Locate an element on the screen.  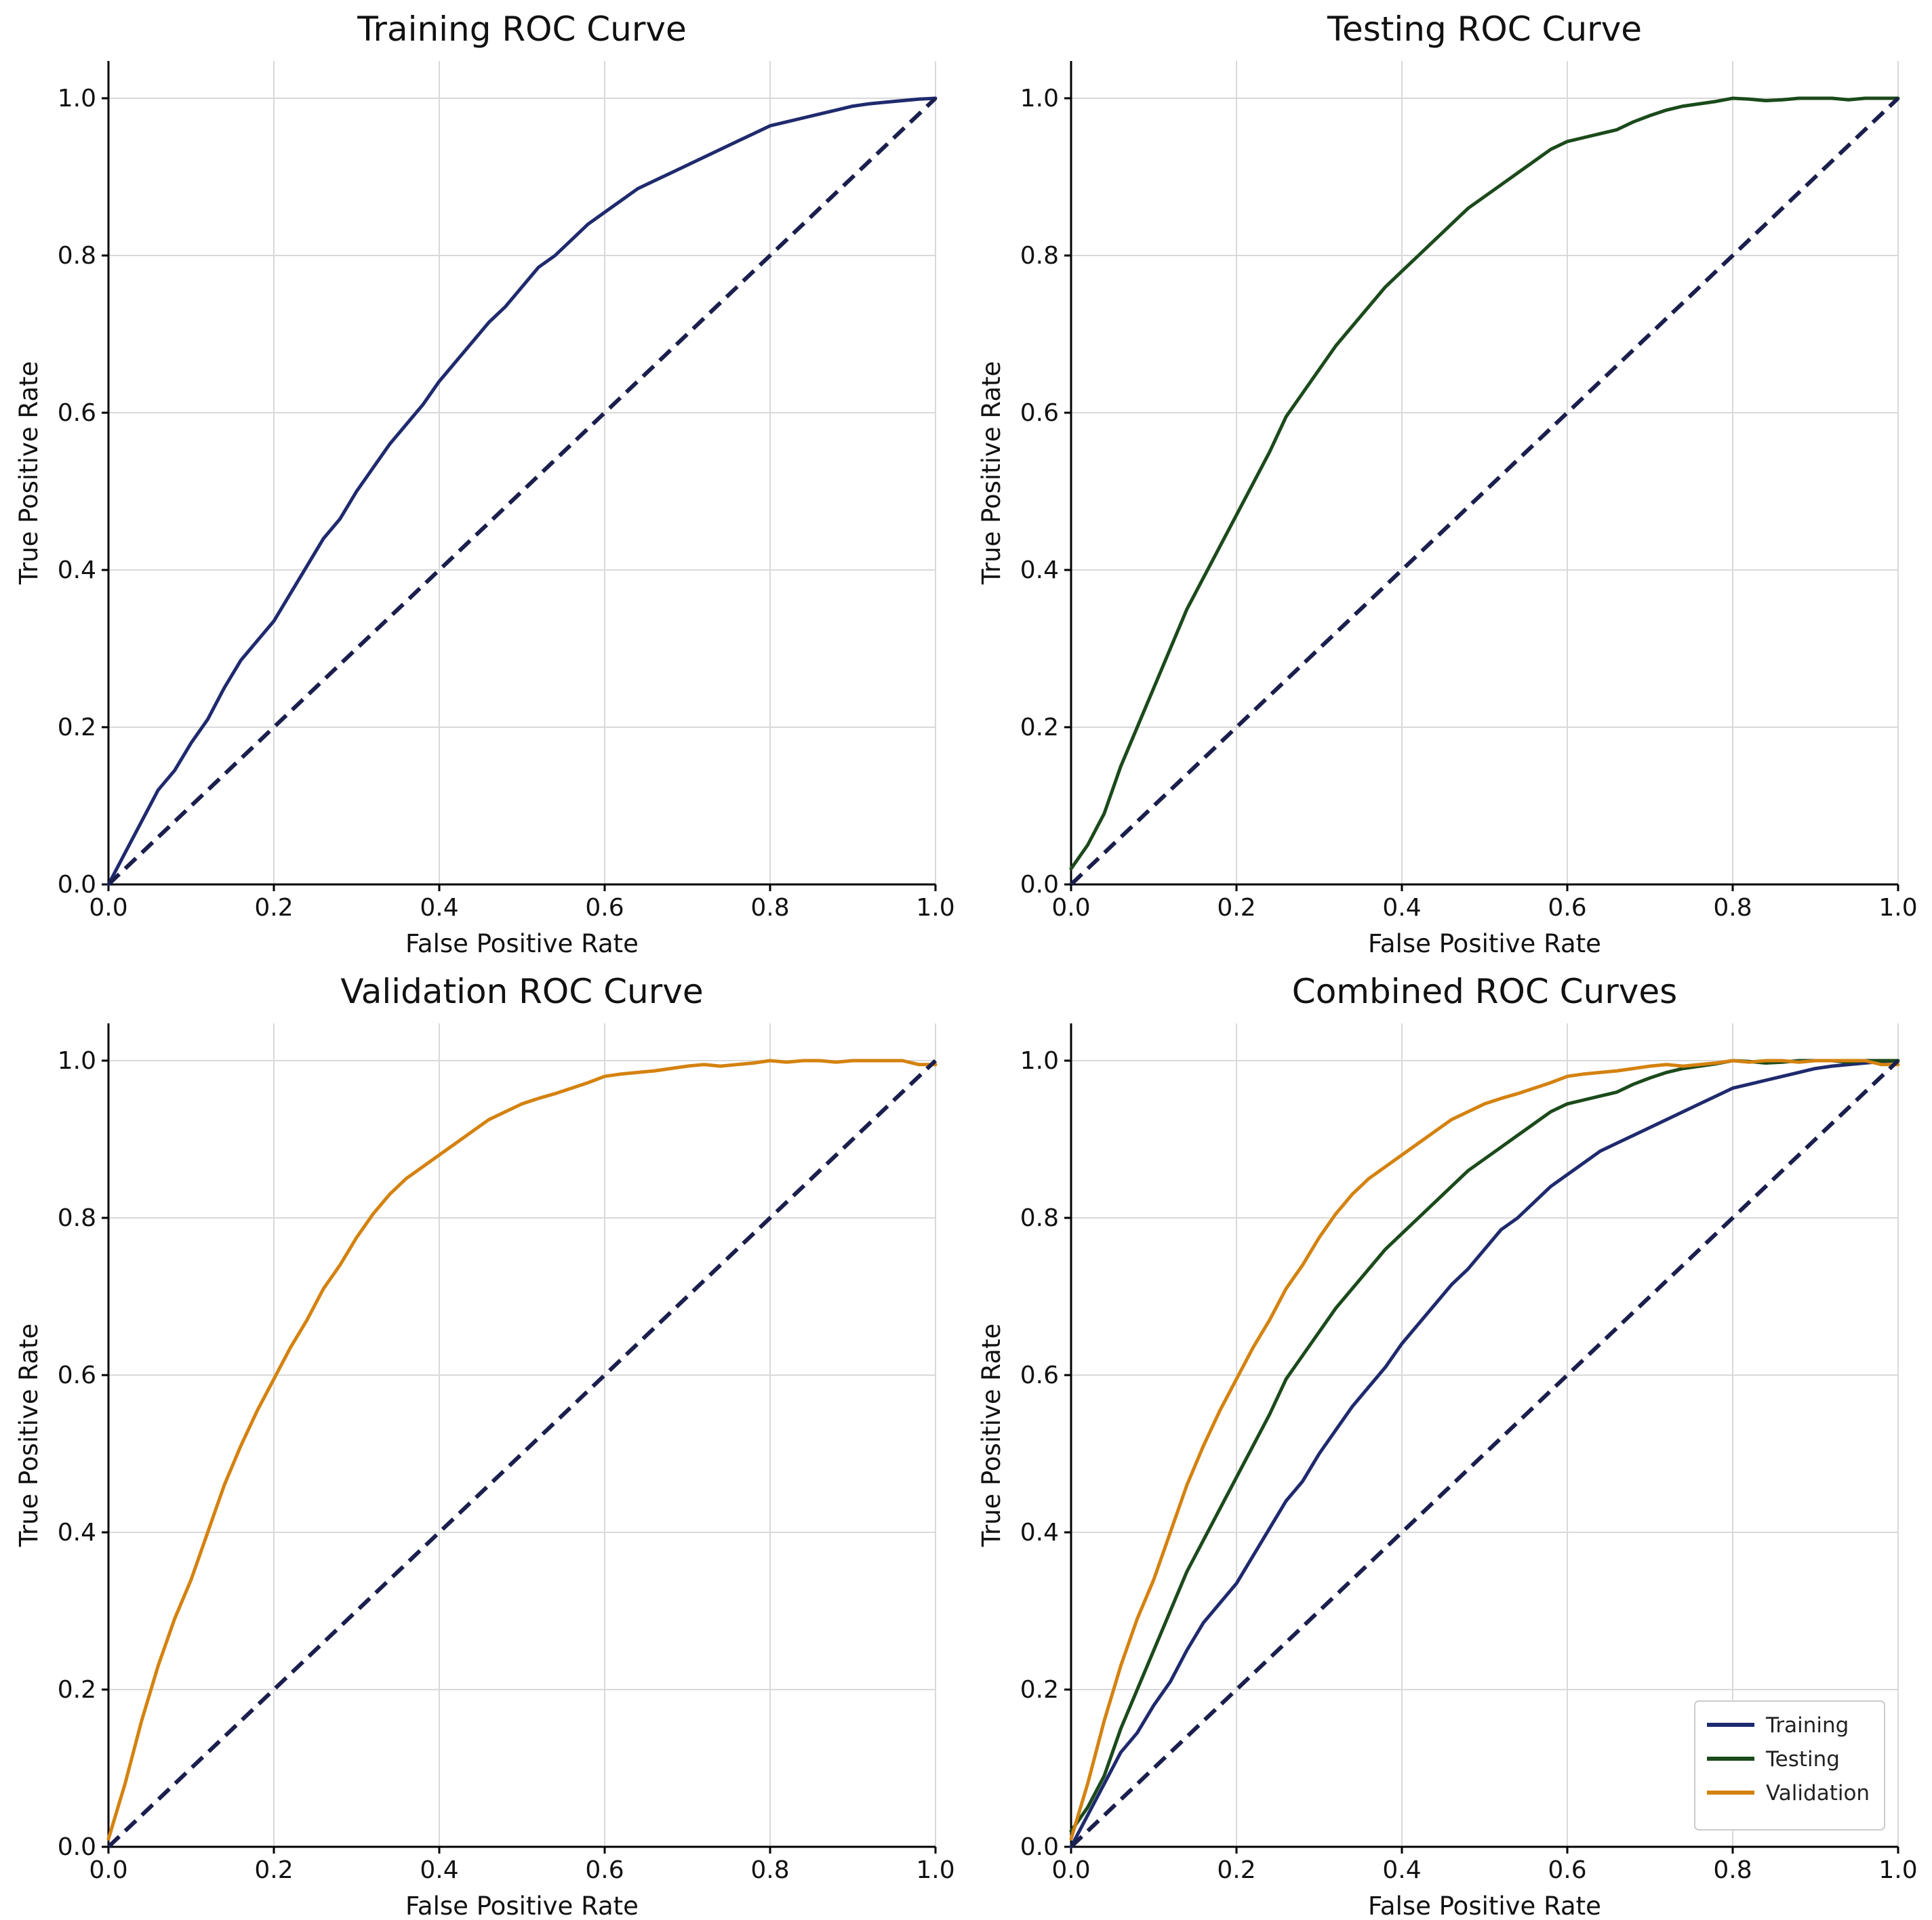
chart-title: Training ROC Curve is located at coordinates (522, 29).